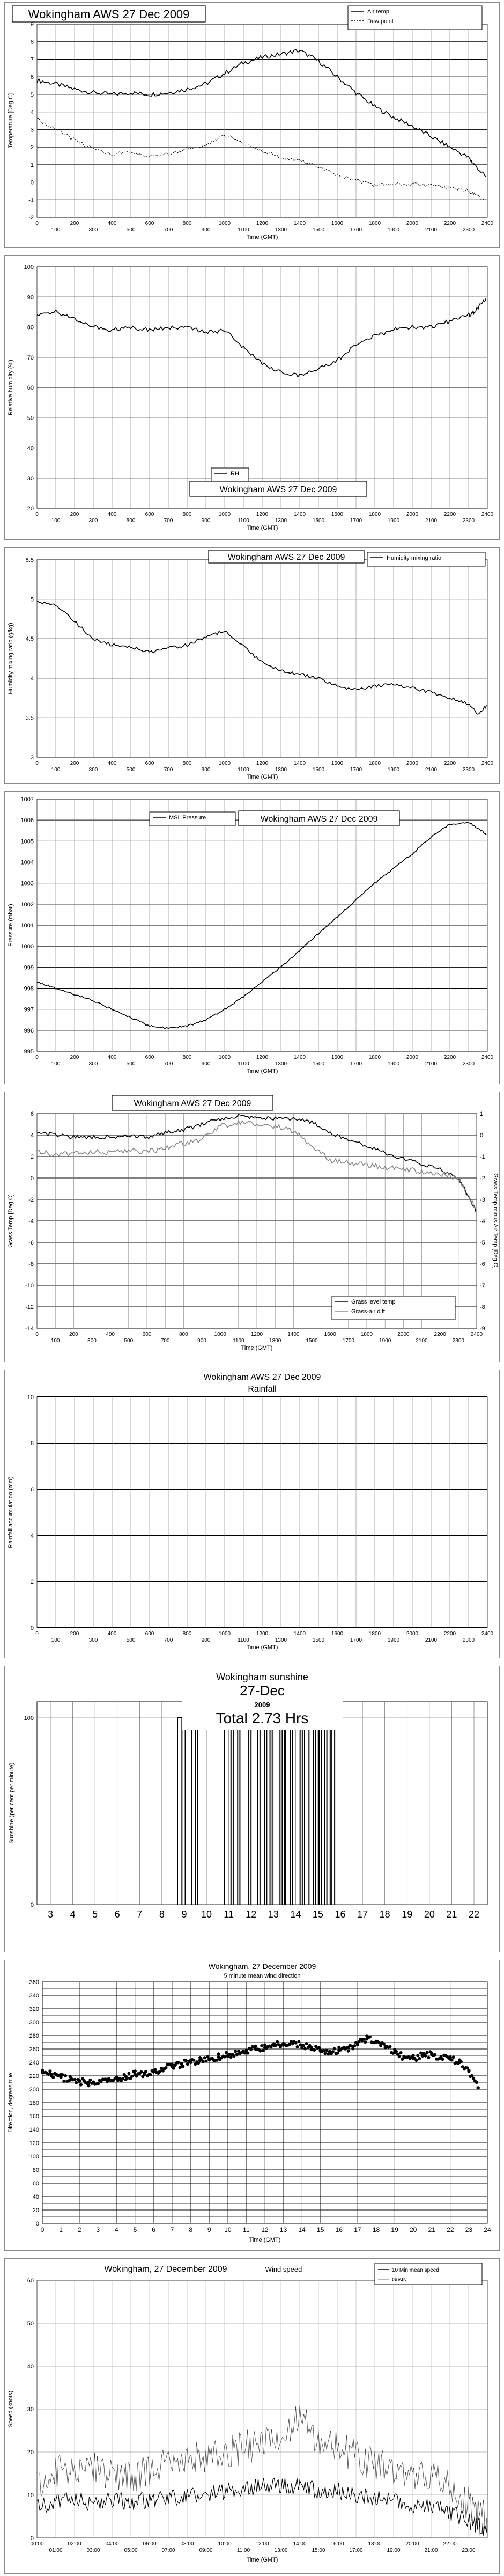 This screenshot has width=504, height=2576. I want to click on legend-box, so click(427, 559).